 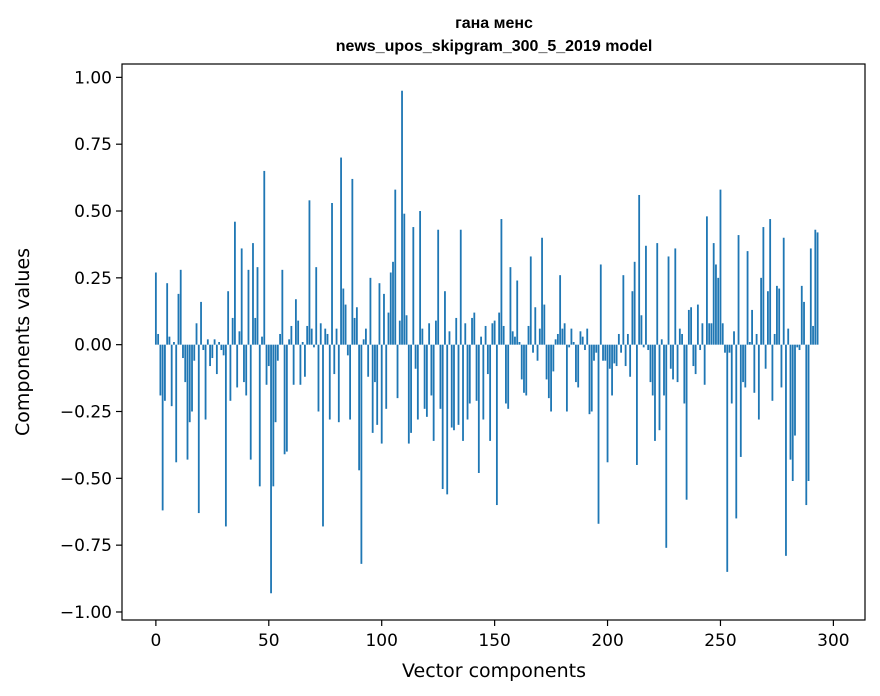 What do you see at coordinates (155, 641) in the screenshot?
I see `x-tick-label-0: 0` at bounding box center [155, 641].